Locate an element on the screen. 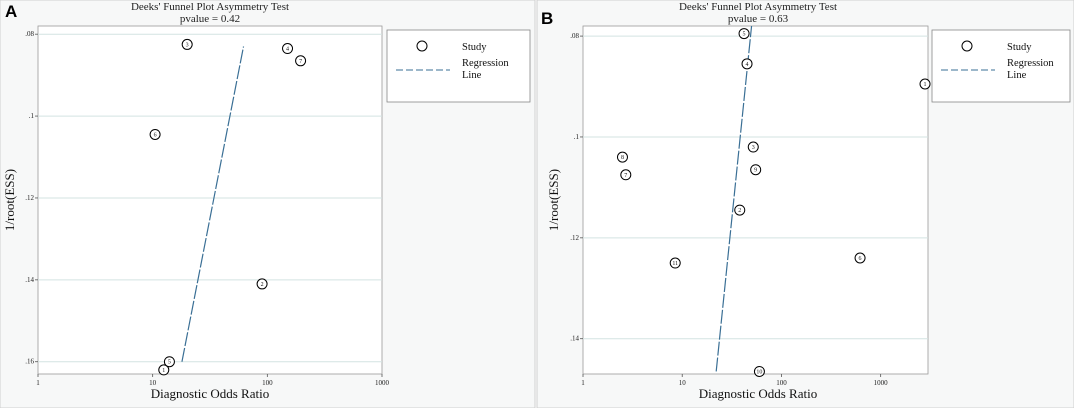 The height and width of the screenshot is (408, 1074). panel-a-legend-box is located at coordinates (458, 66).